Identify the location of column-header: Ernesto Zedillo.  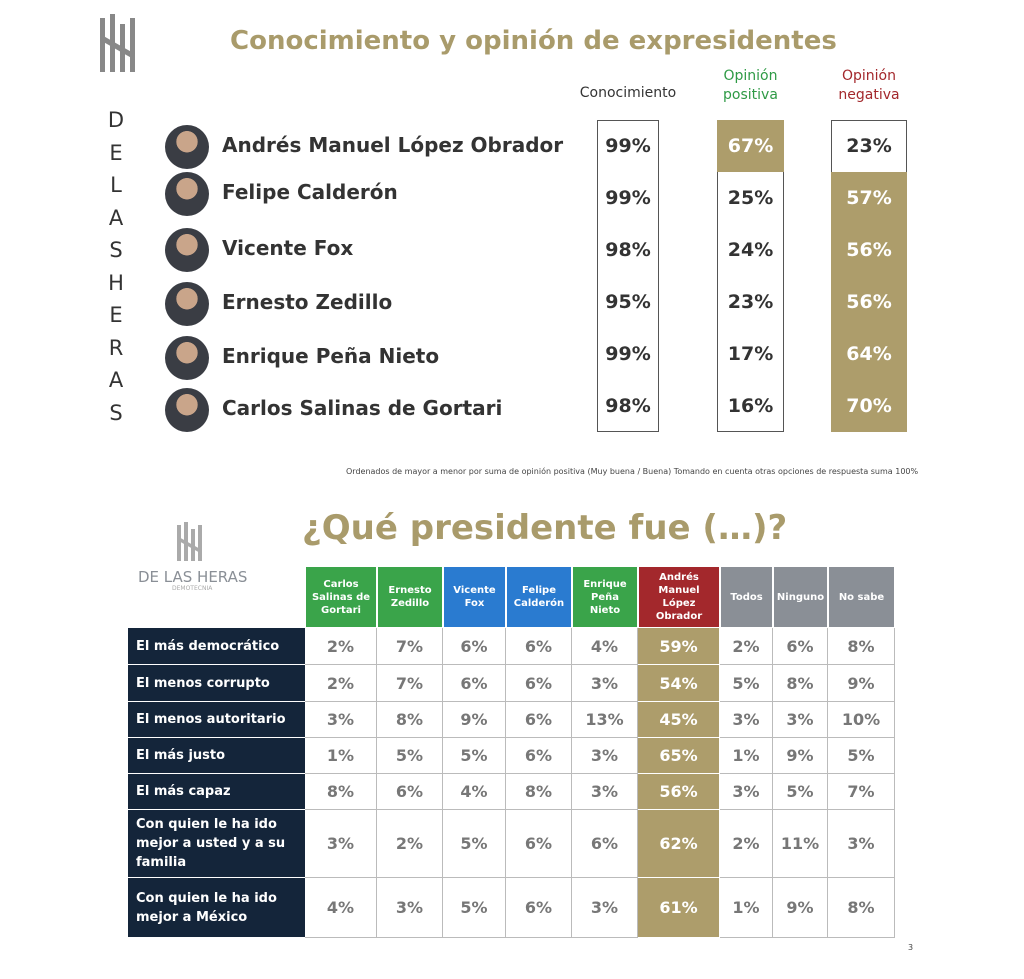
(410, 597).